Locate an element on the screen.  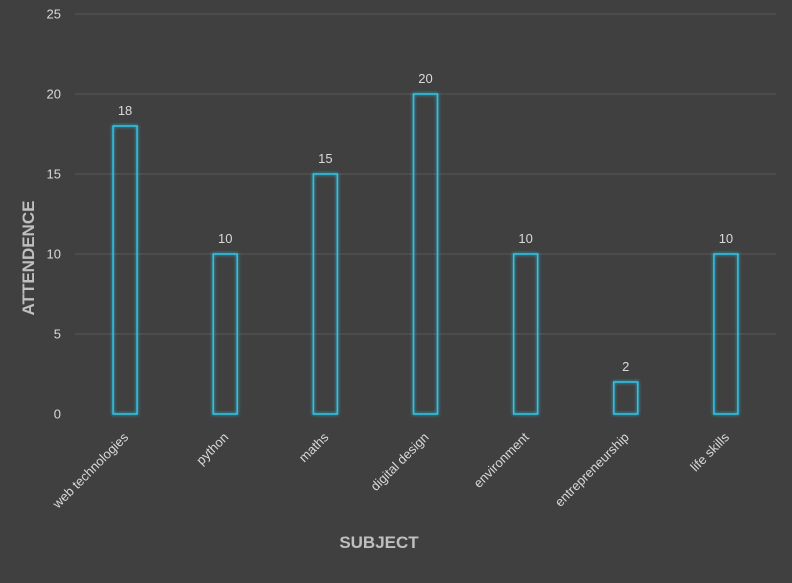
data-label: 15 is located at coordinates (325, 158).